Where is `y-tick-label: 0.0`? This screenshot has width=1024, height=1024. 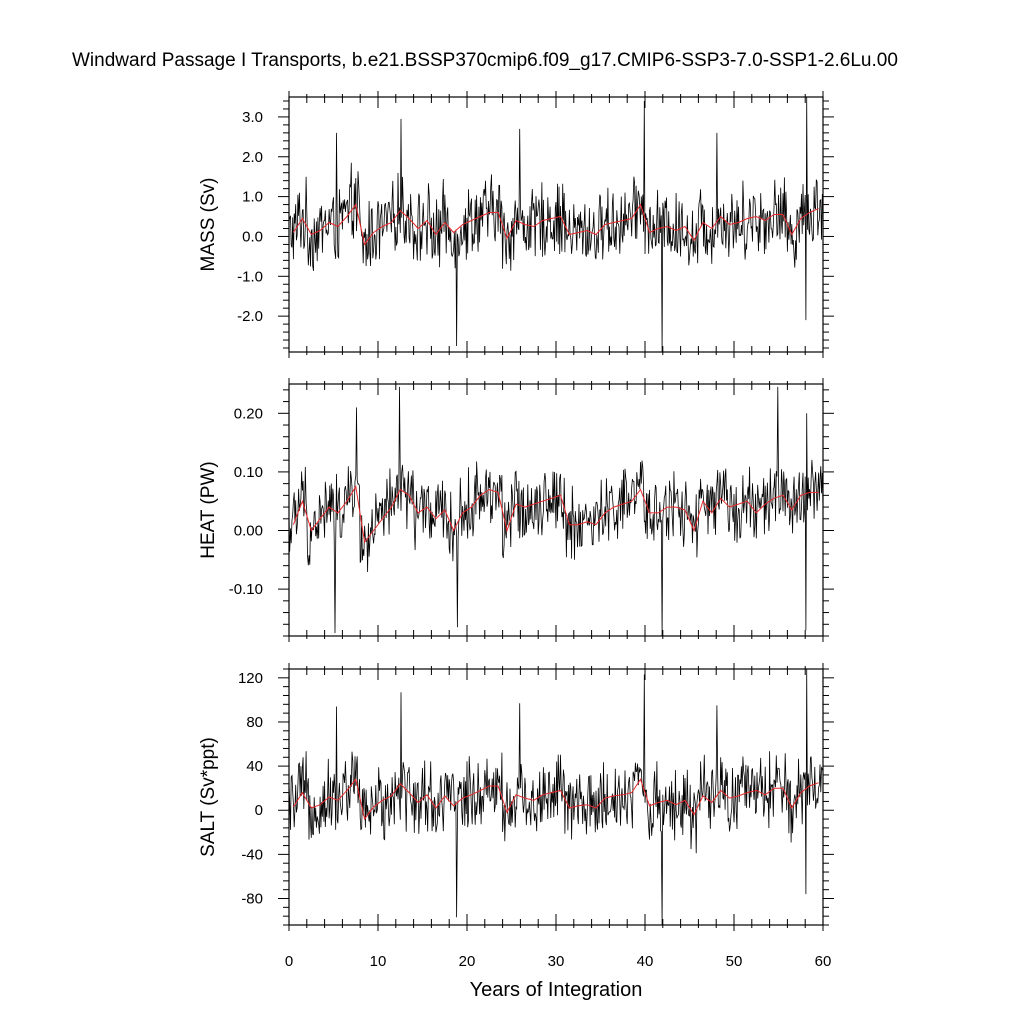 y-tick-label: 0.0 is located at coordinates (252, 236).